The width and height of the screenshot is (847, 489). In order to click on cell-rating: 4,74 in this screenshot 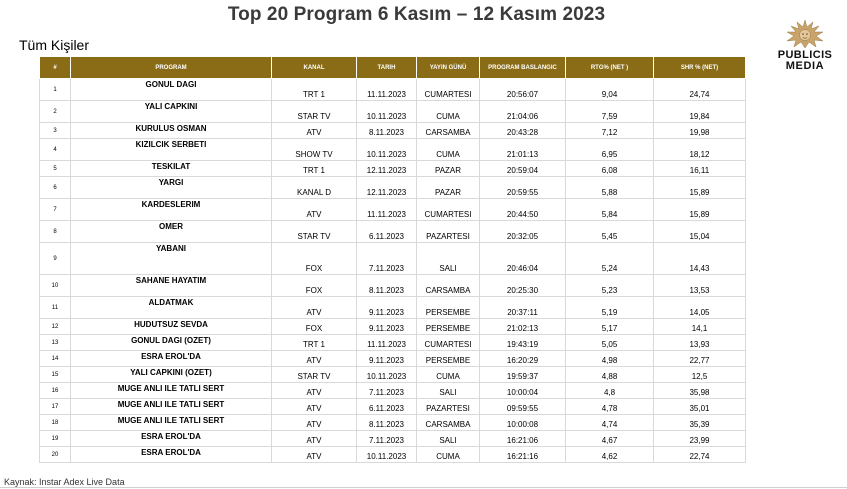, I will do `click(609, 422)`.